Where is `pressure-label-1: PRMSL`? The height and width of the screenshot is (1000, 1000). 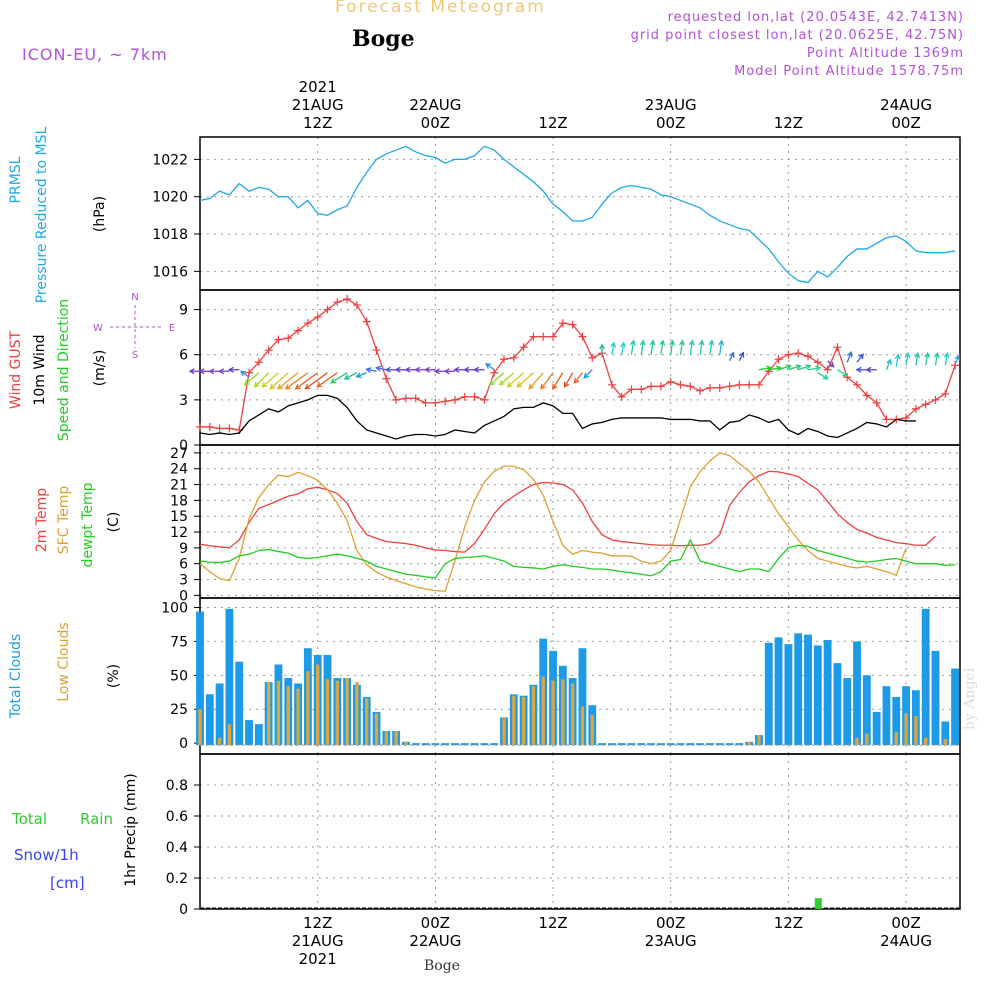
pressure-label-1: PRMSL is located at coordinates (16, 179).